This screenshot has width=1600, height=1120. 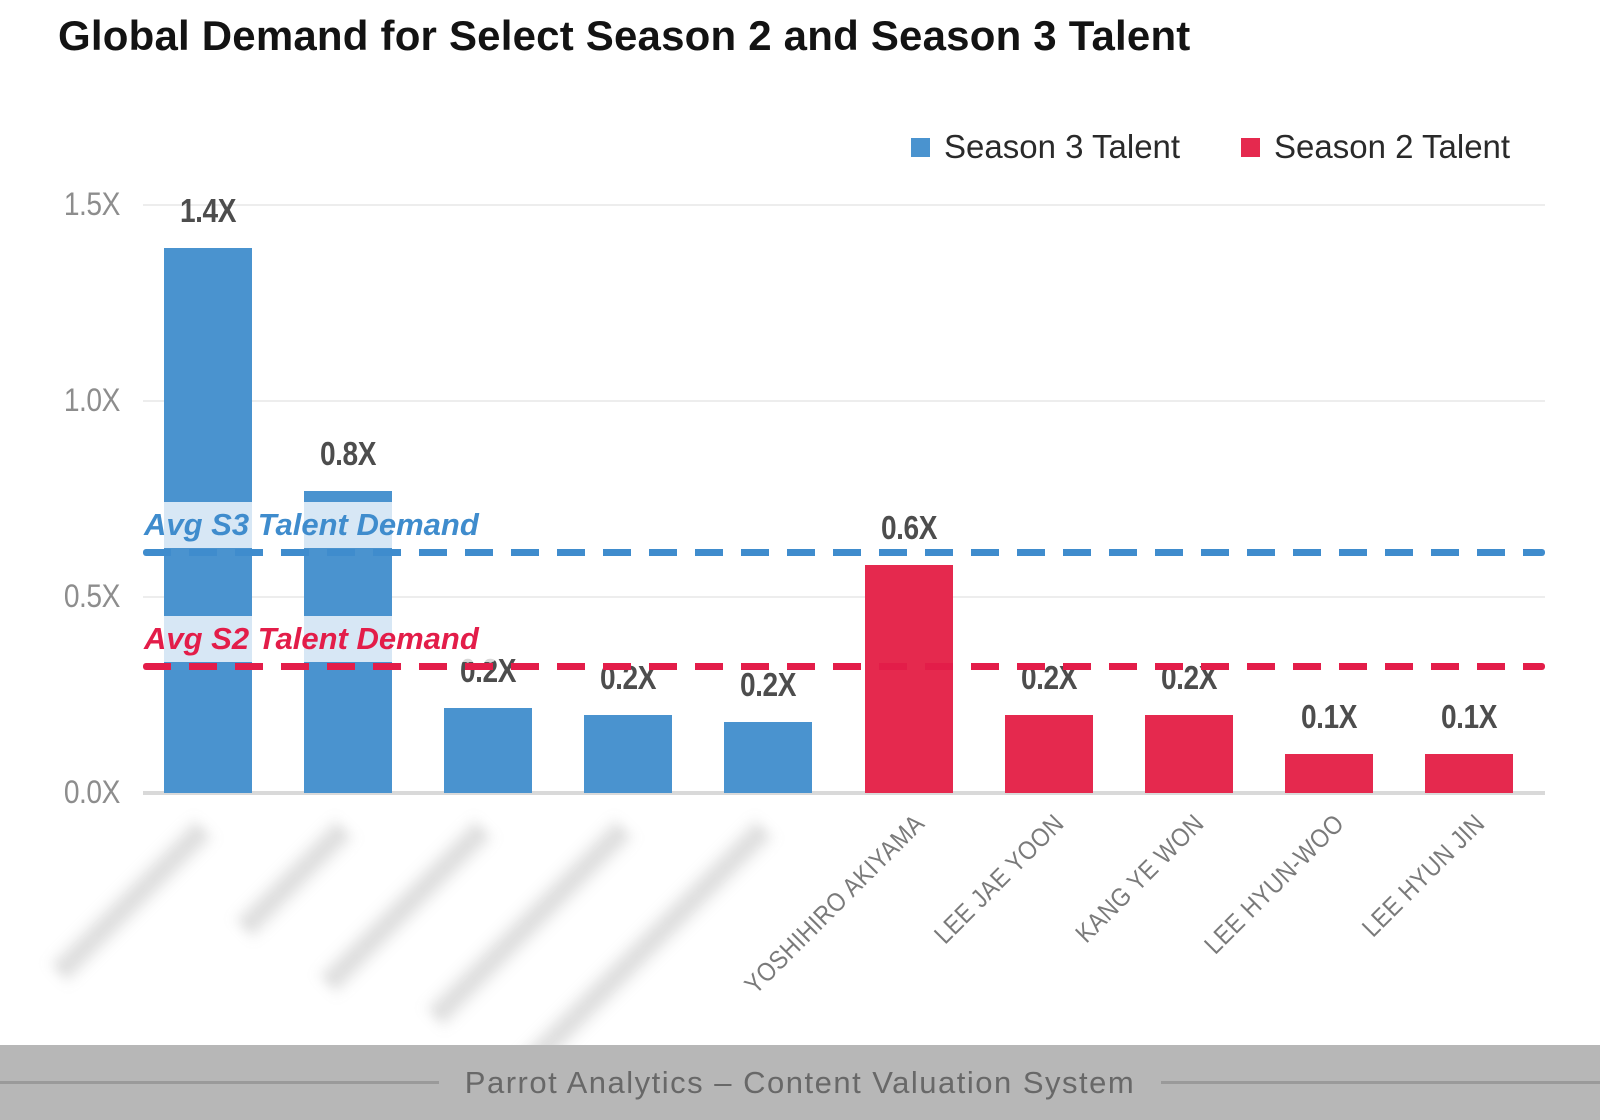 I want to click on legend-item-season3: Season 3 Talent, so click(x=1045, y=147).